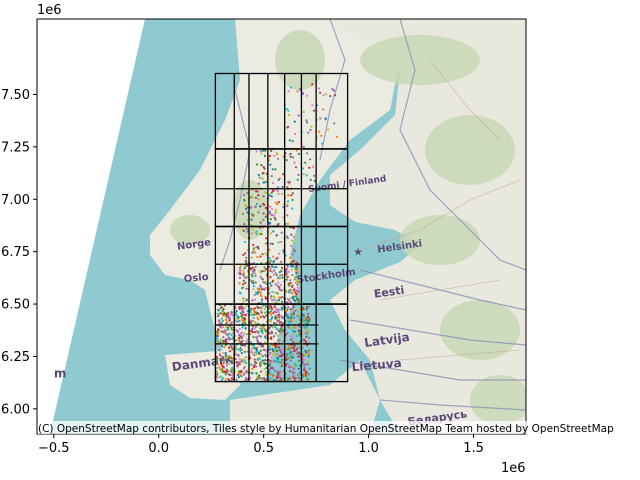  Describe the element at coordinates (194, 245) in the screenshot. I see `place-label: Norge` at that location.